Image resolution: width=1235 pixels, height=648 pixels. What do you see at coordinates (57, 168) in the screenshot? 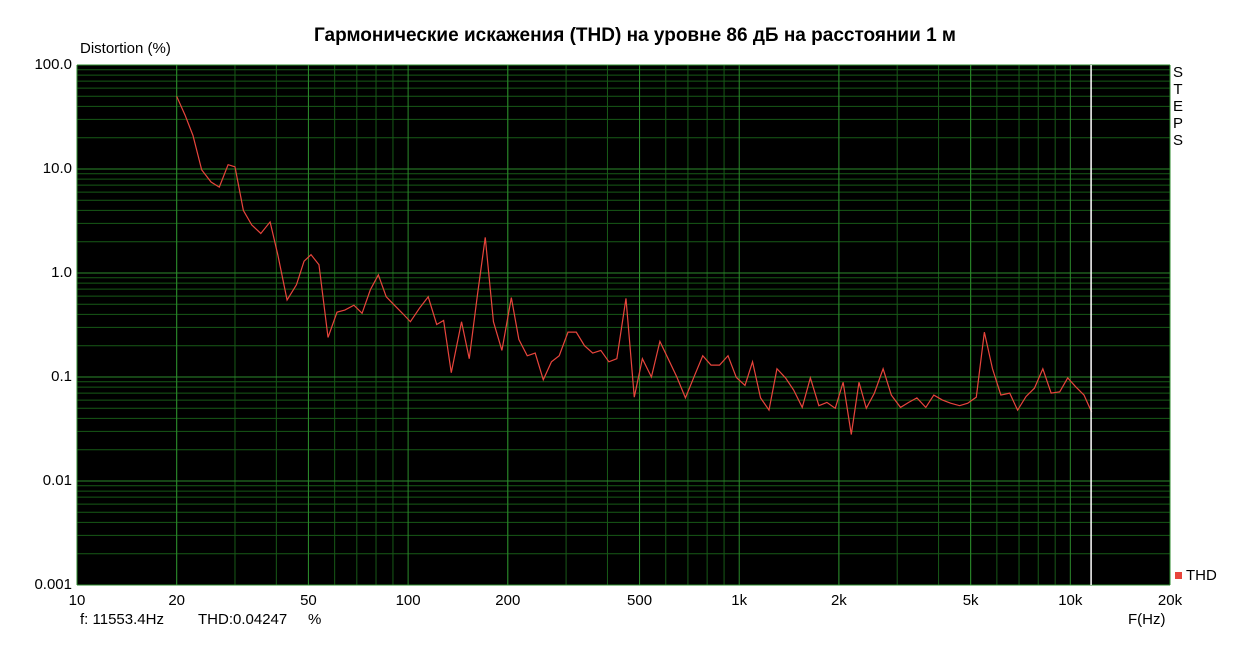
I see `y-tick-label: 10.0` at bounding box center [57, 168].